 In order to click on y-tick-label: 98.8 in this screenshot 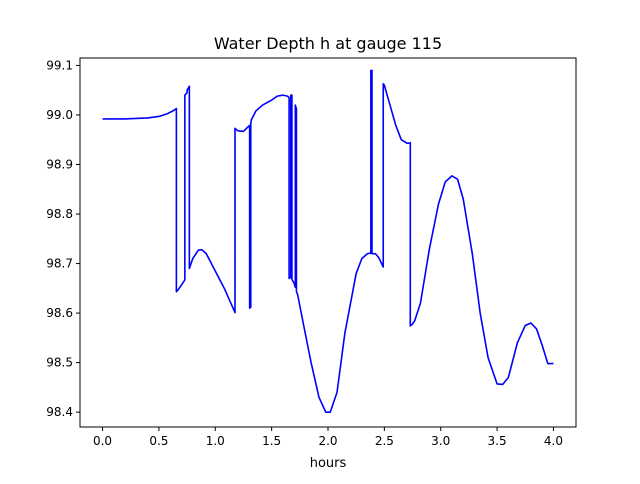, I will do `click(59, 214)`.